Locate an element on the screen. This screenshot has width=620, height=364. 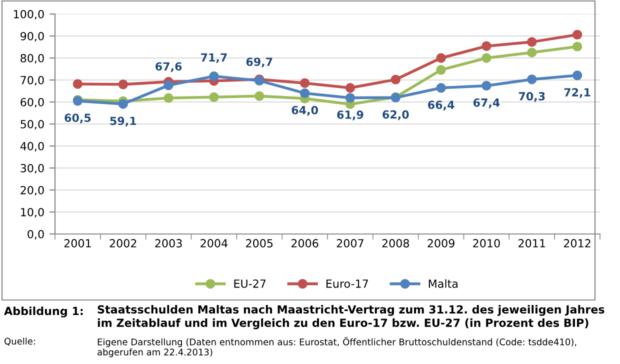
data-label: 64,0 is located at coordinates (305, 111).